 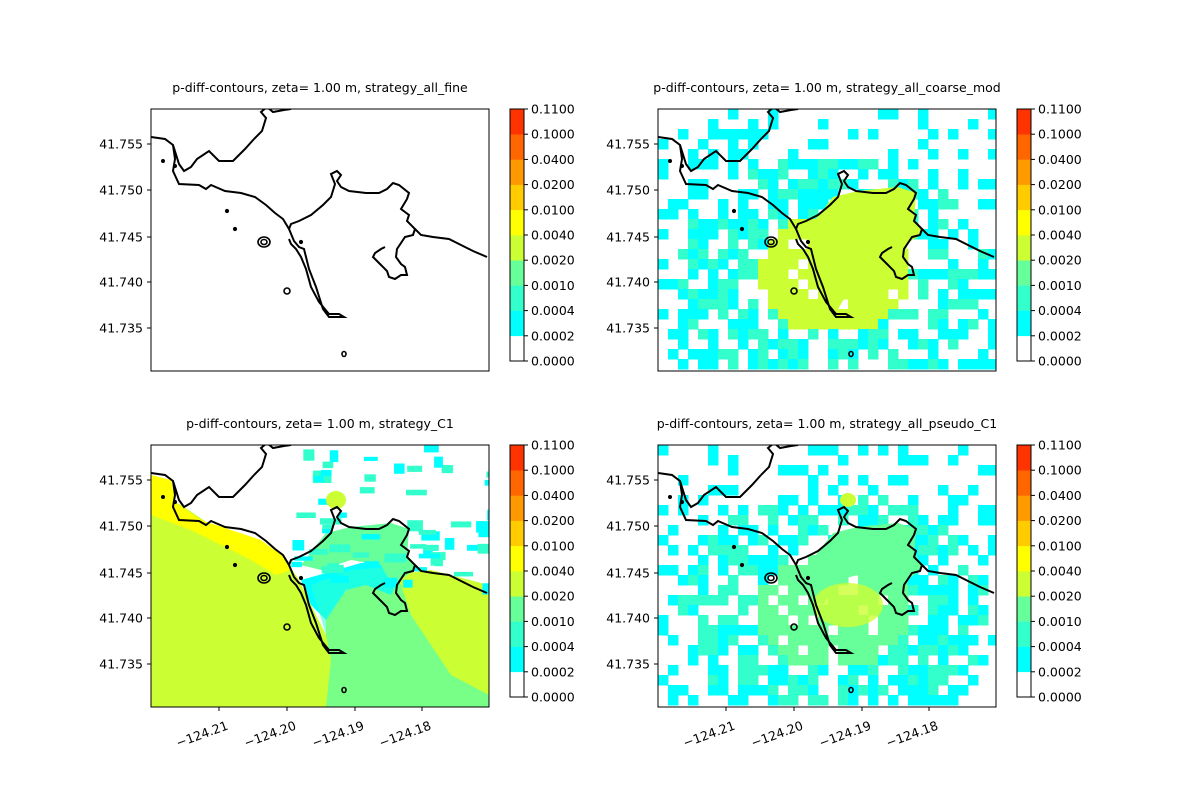 What do you see at coordinates (1060, 310) in the screenshot?
I see `colorbar-label: 0.0004` at bounding box center [1060, 310].